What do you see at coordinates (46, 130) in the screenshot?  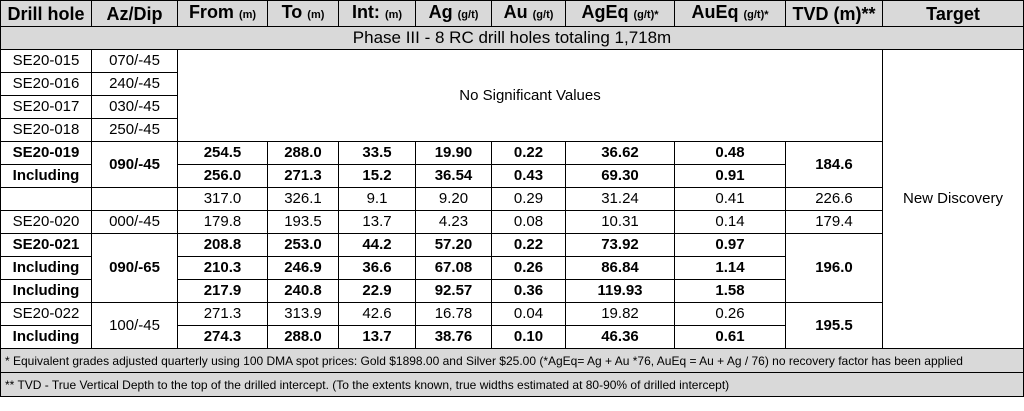 I see `cell-hole: SE20-018` at bounding box center [46, 130].